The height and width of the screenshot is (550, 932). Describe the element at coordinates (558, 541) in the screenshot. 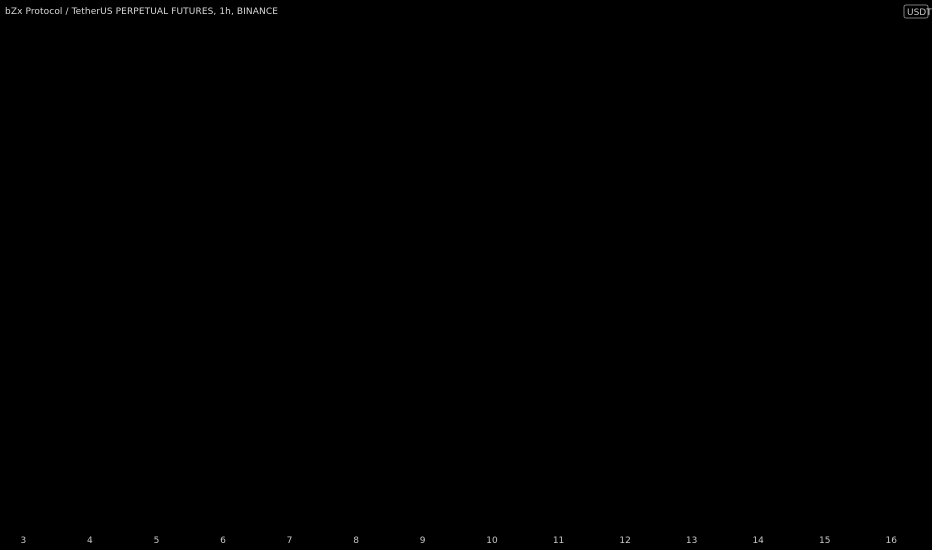

I see `x-tick-label: 11` at that location.